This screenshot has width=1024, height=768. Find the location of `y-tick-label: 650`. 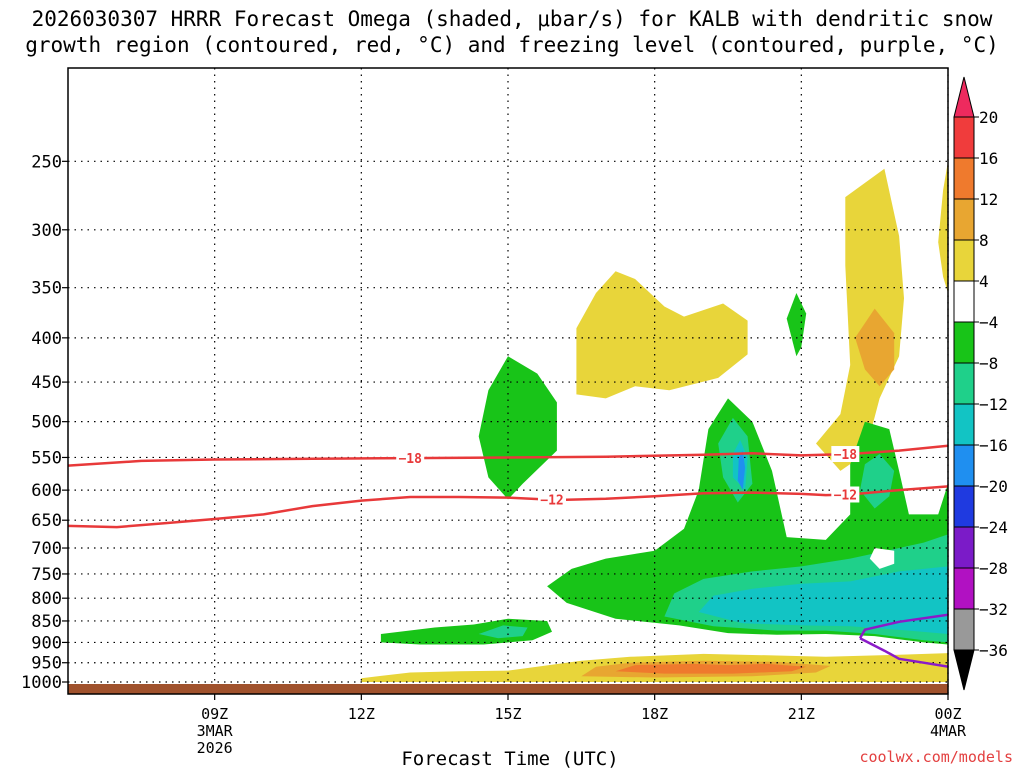

y-tick-label: 650 is located at coordinates (46, 521).